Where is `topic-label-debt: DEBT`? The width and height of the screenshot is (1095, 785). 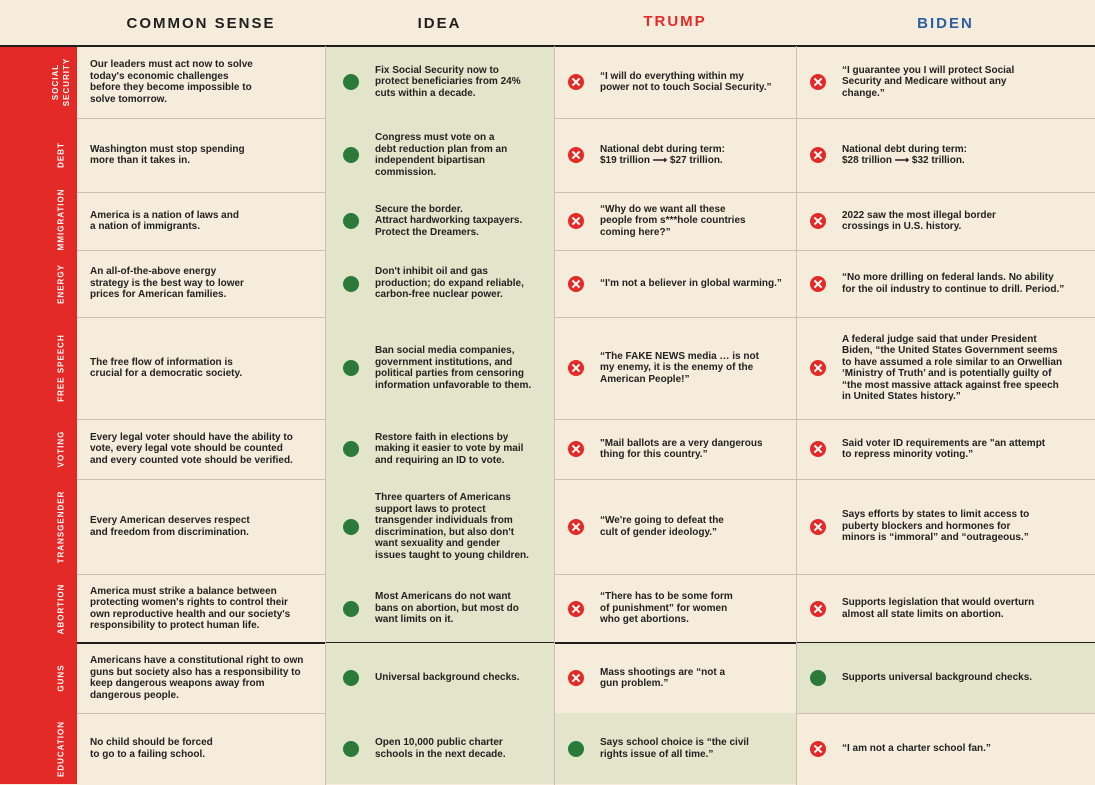
topic-label-debt: DEBT is located at coordinates (38, 155).